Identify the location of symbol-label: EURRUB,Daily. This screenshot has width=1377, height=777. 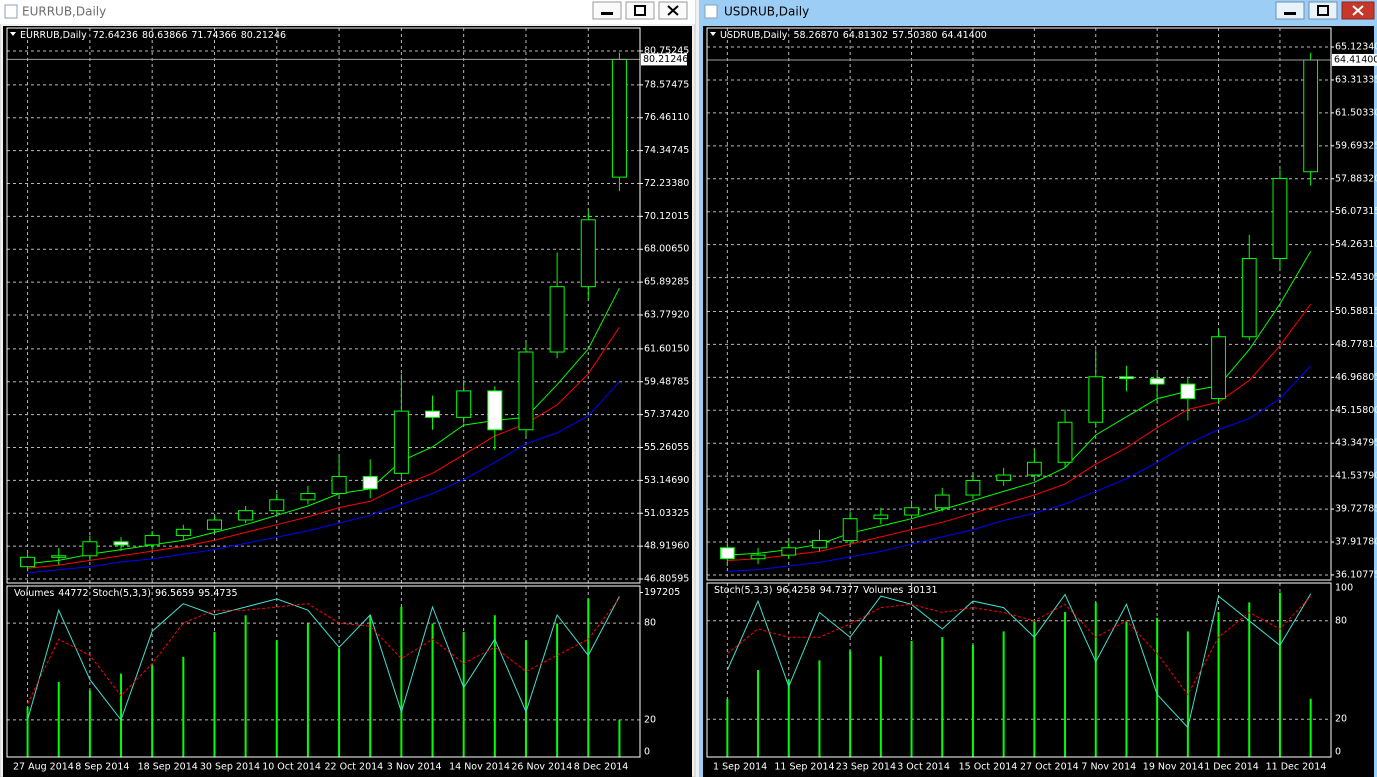
(53, 35).